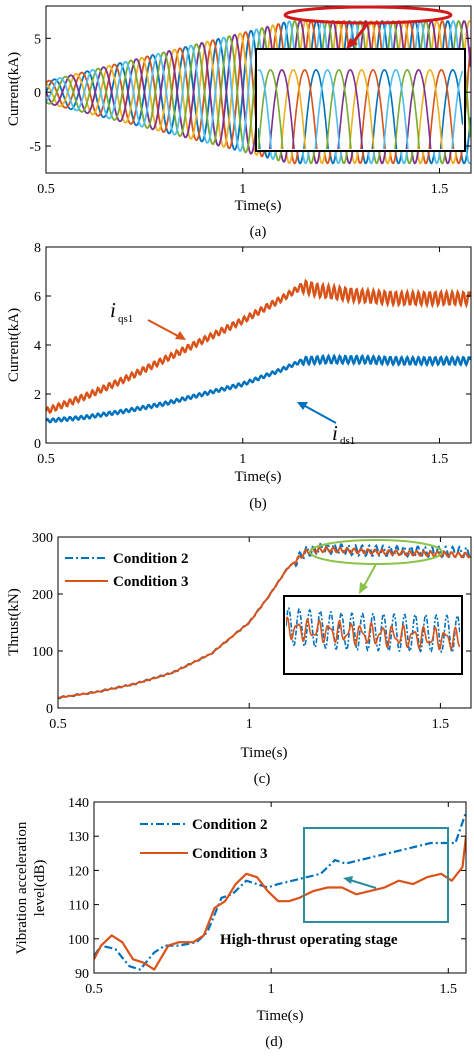 The height and width of the screenshot is (1059, 474). I want to click on y-axis-label-d-line2: level(dB), so click(40, 888).